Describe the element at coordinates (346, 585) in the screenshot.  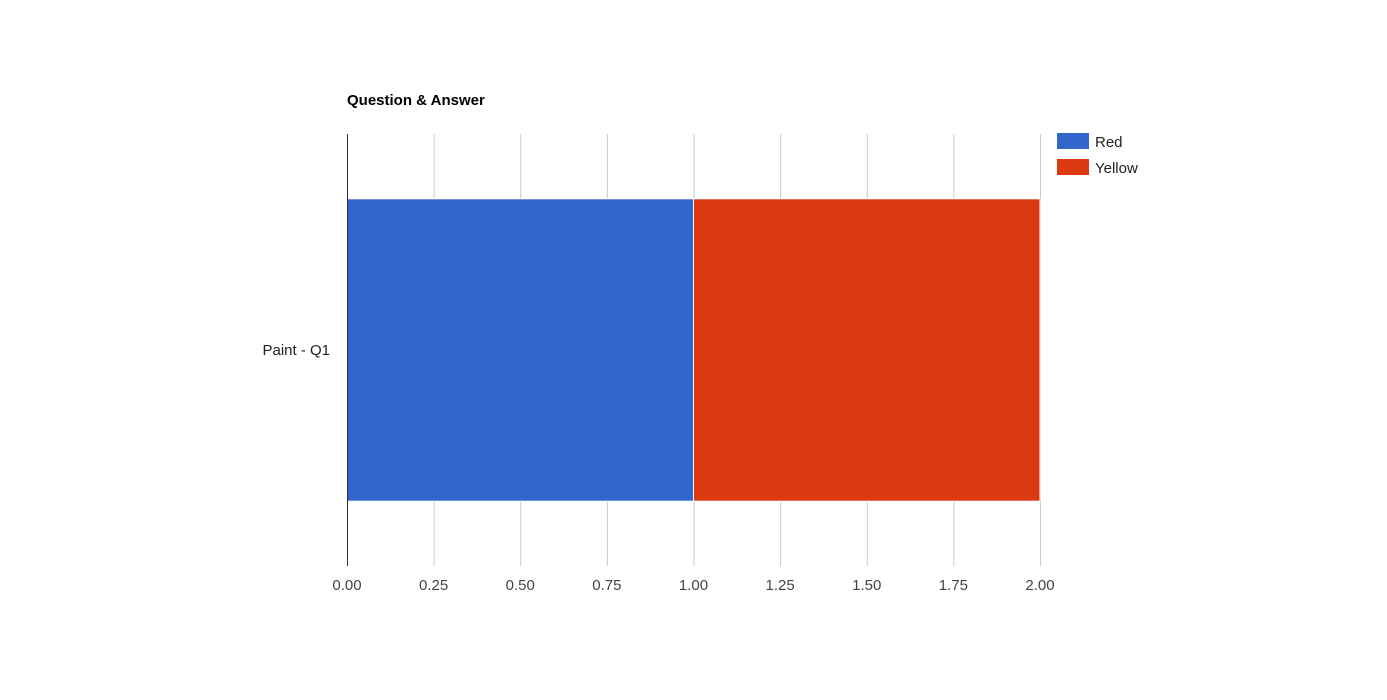
I see `x-tick-label: 0.00` at that location.